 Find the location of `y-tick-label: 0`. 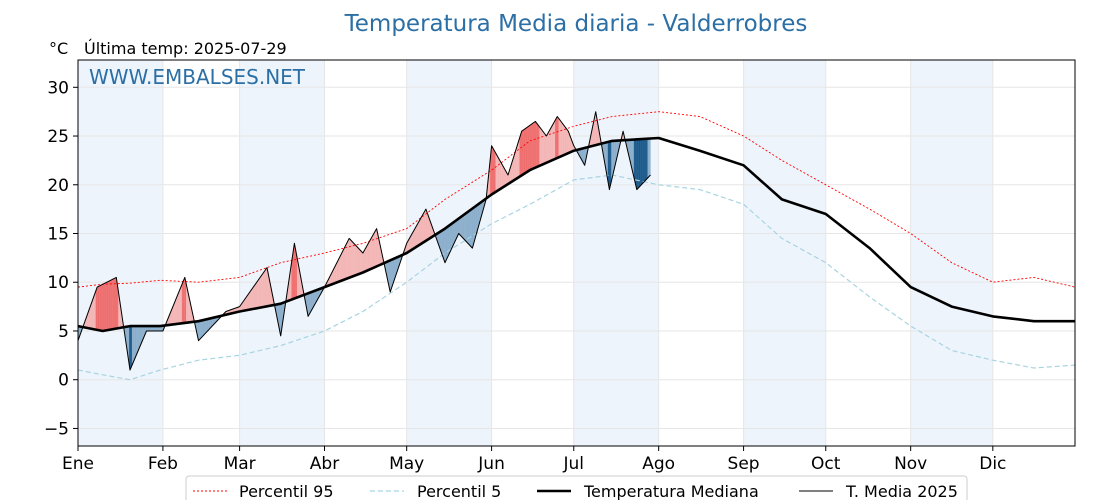

y-tick-label: 0 is located at coordinates (63, 381).